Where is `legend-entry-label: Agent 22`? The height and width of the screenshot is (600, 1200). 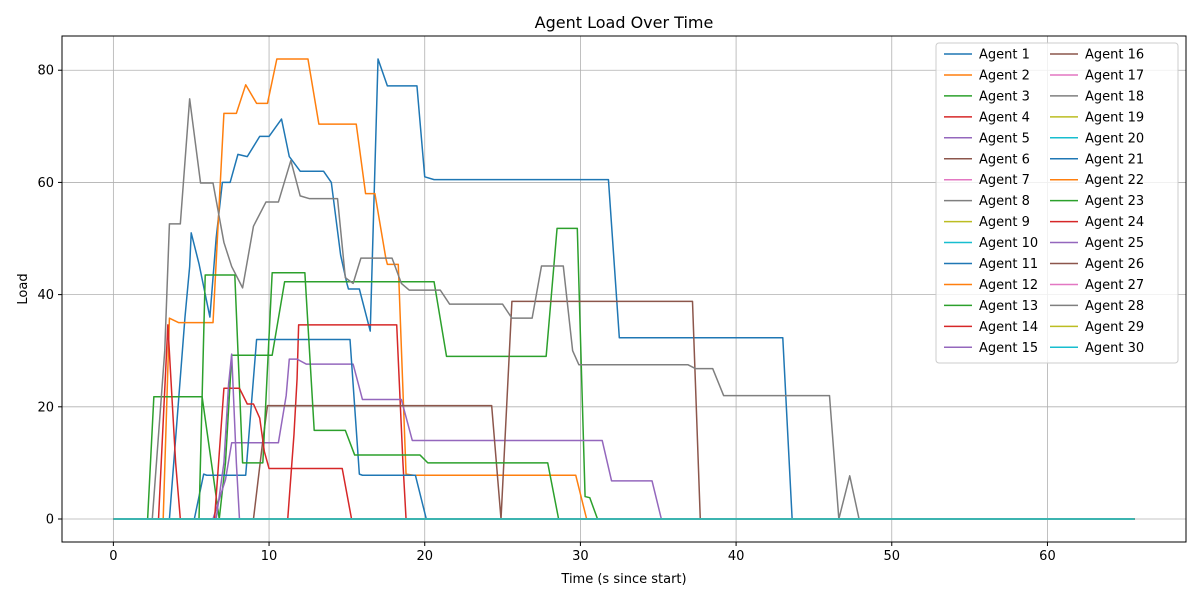
legend-entry-label: Agent 22 is located at coordinates (1114, 180).